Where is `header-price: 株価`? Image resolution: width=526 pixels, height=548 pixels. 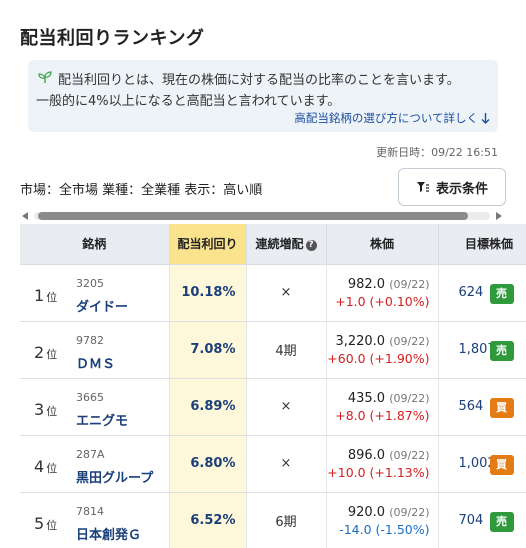
header-price: 株価 is located at coordinates (382, 244).